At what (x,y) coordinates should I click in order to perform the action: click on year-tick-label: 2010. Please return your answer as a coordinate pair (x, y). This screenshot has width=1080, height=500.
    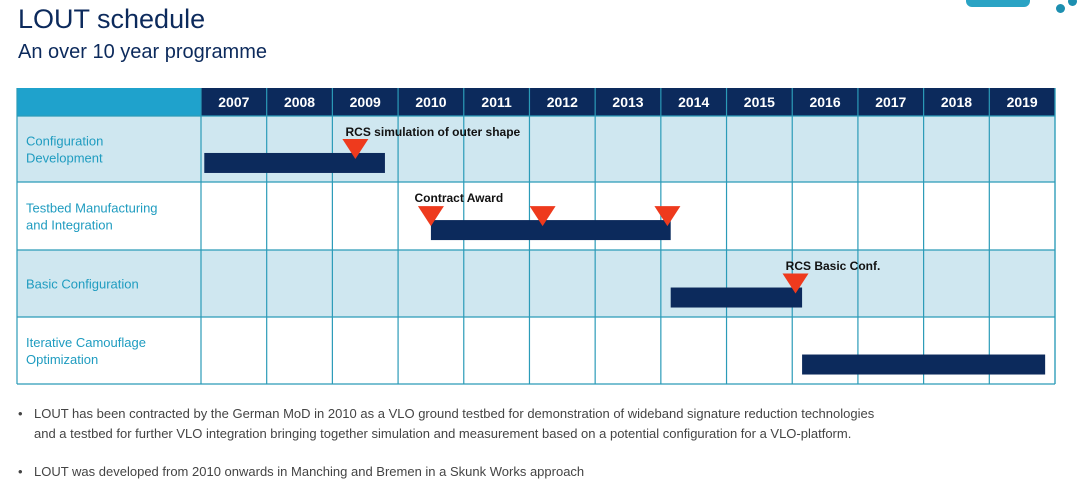
    Looking at the image, I should click on (430, 102).